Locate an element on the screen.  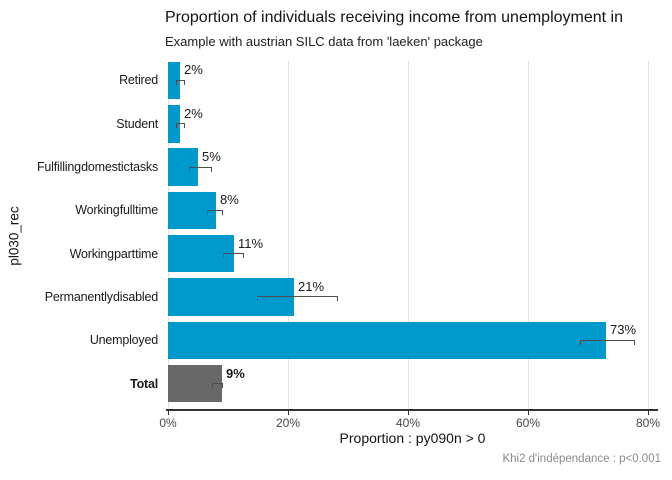
x-axis-line is located at coordinates (412, 410).